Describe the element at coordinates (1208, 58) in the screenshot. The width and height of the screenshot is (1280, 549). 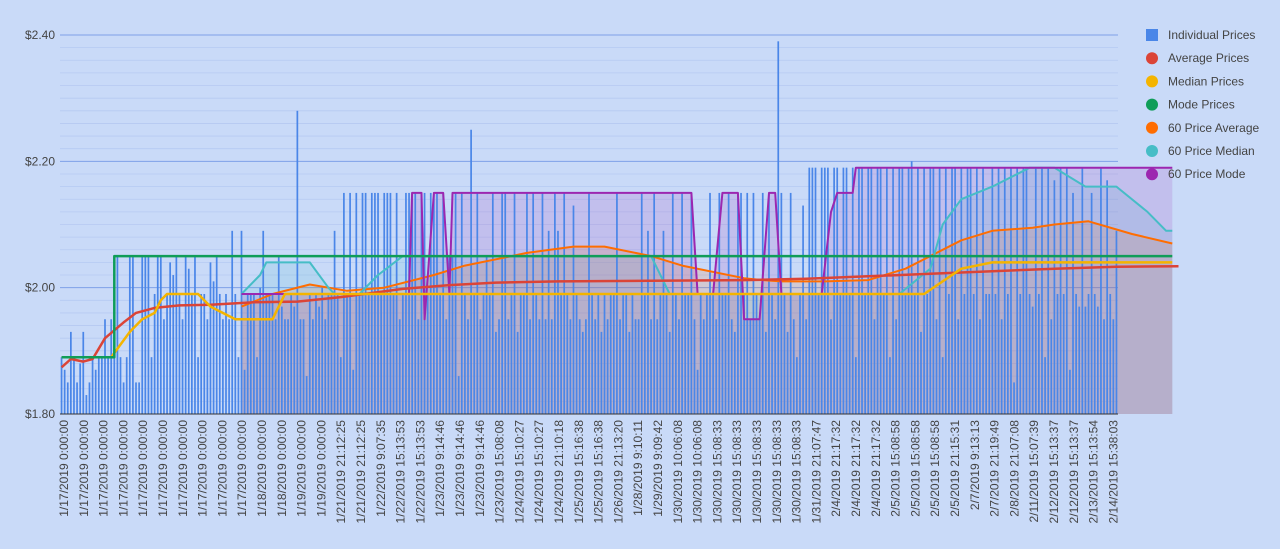
I see `legend-label: Average Prices` at that location.